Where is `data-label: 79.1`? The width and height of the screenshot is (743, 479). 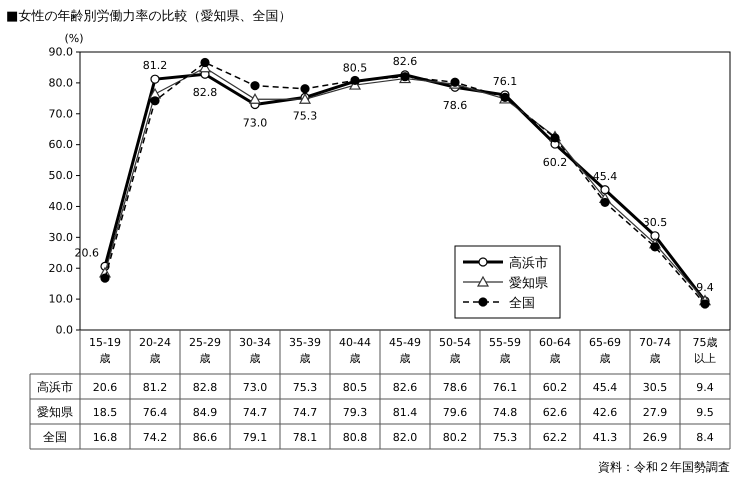
data-label: 79.1 is located at coordinates (255, 437).